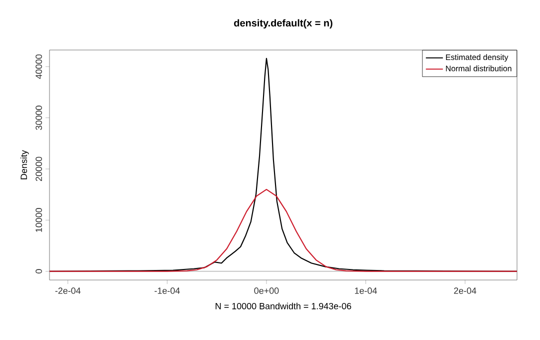 The height and width of the screenshot is (340, 540). I want to click on y-tick-label: 20000, so click(39, 168).